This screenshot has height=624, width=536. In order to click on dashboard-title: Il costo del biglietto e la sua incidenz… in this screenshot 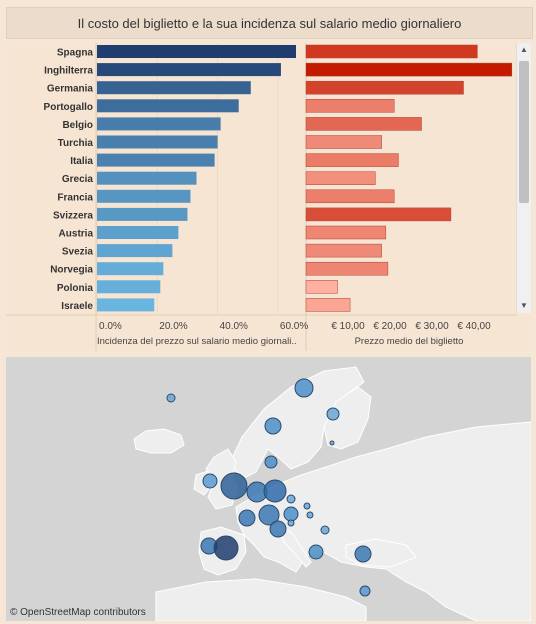, I will do `click(269, 23)`.